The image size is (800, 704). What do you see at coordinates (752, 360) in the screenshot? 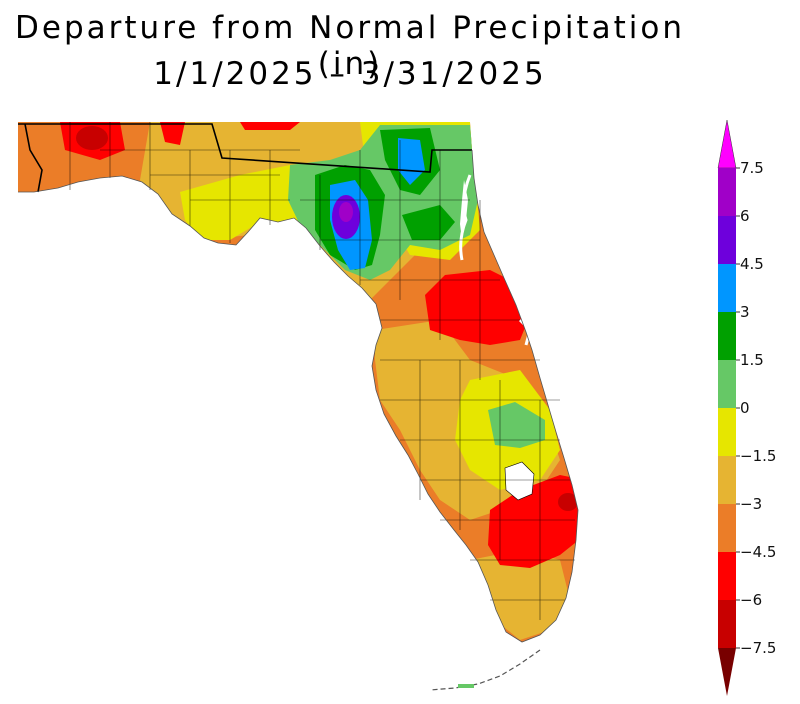
I see `legend-label: 1.5` at bounding box center [752, 360].